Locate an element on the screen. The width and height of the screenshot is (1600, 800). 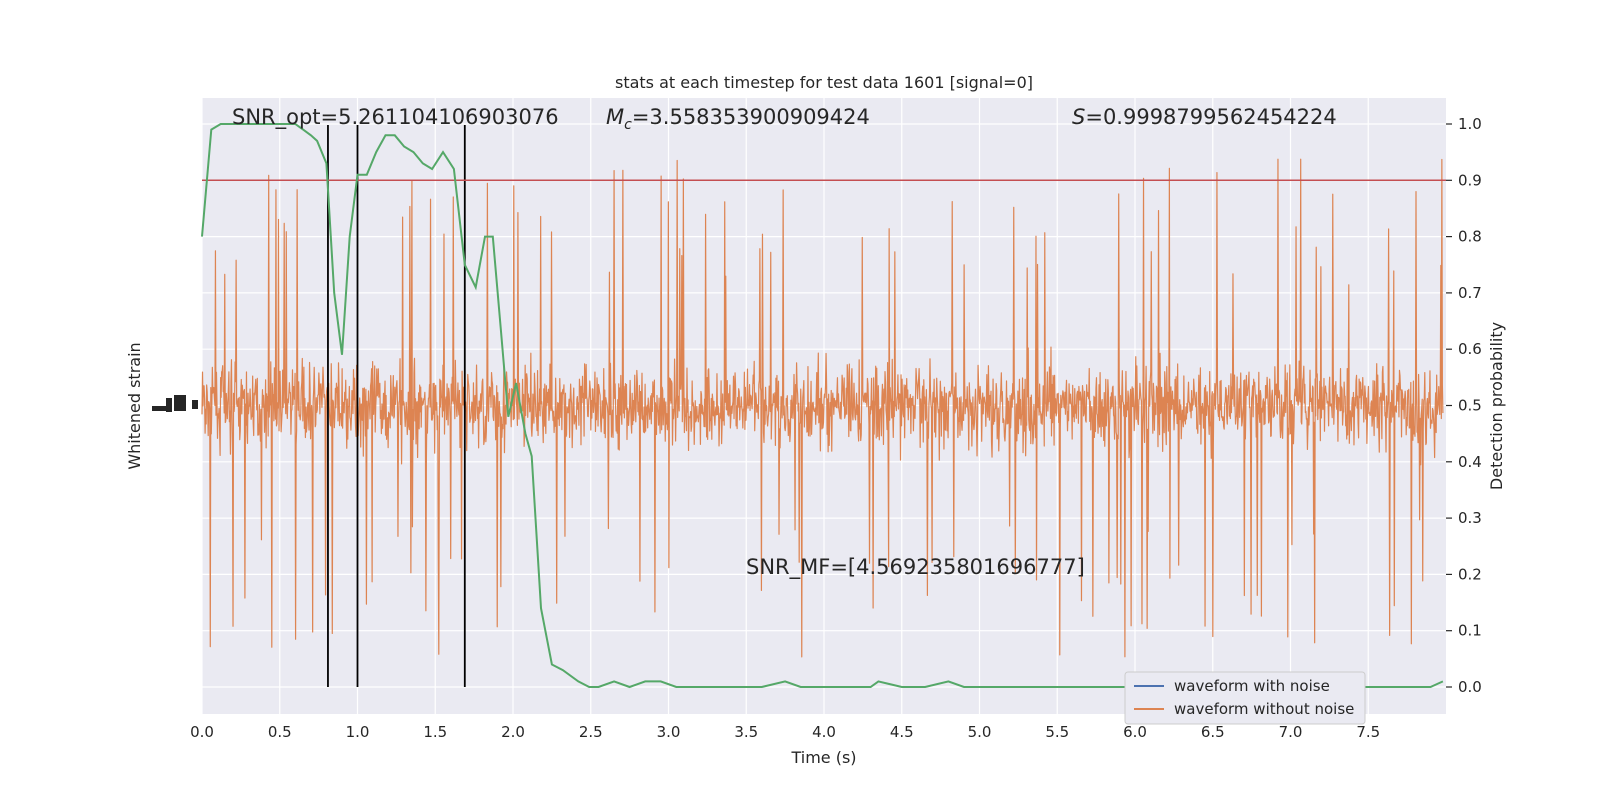
y-right-axis: 0.0 0.1 0.2 0.3 0.4 0.5 0.6 0.7 0.8 0.9 1.0 is located at coordinates (1464, 405).